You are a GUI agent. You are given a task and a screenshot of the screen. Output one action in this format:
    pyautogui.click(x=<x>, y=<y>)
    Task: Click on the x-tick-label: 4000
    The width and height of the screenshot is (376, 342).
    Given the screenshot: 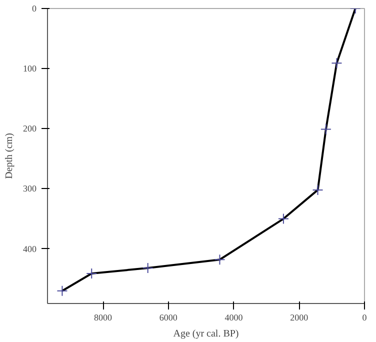 What is the action you would take?
    pyautogui.click(x=234, y=317)
    